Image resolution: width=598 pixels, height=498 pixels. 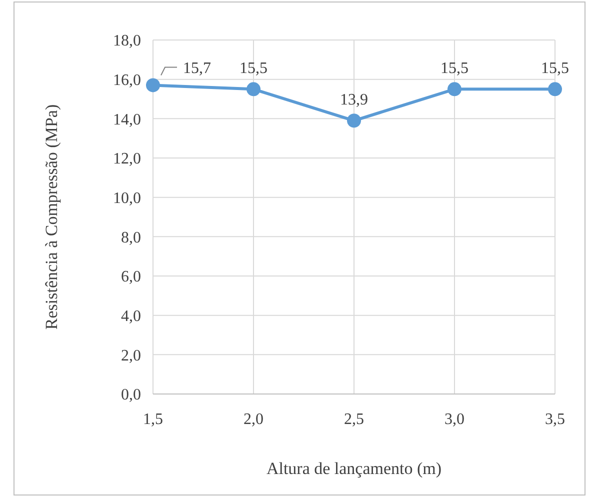 What do you see at coordinates (127, 198) in the screenshot?
I see `y-tick-label: 10,0` at bounding box center [127, 198].